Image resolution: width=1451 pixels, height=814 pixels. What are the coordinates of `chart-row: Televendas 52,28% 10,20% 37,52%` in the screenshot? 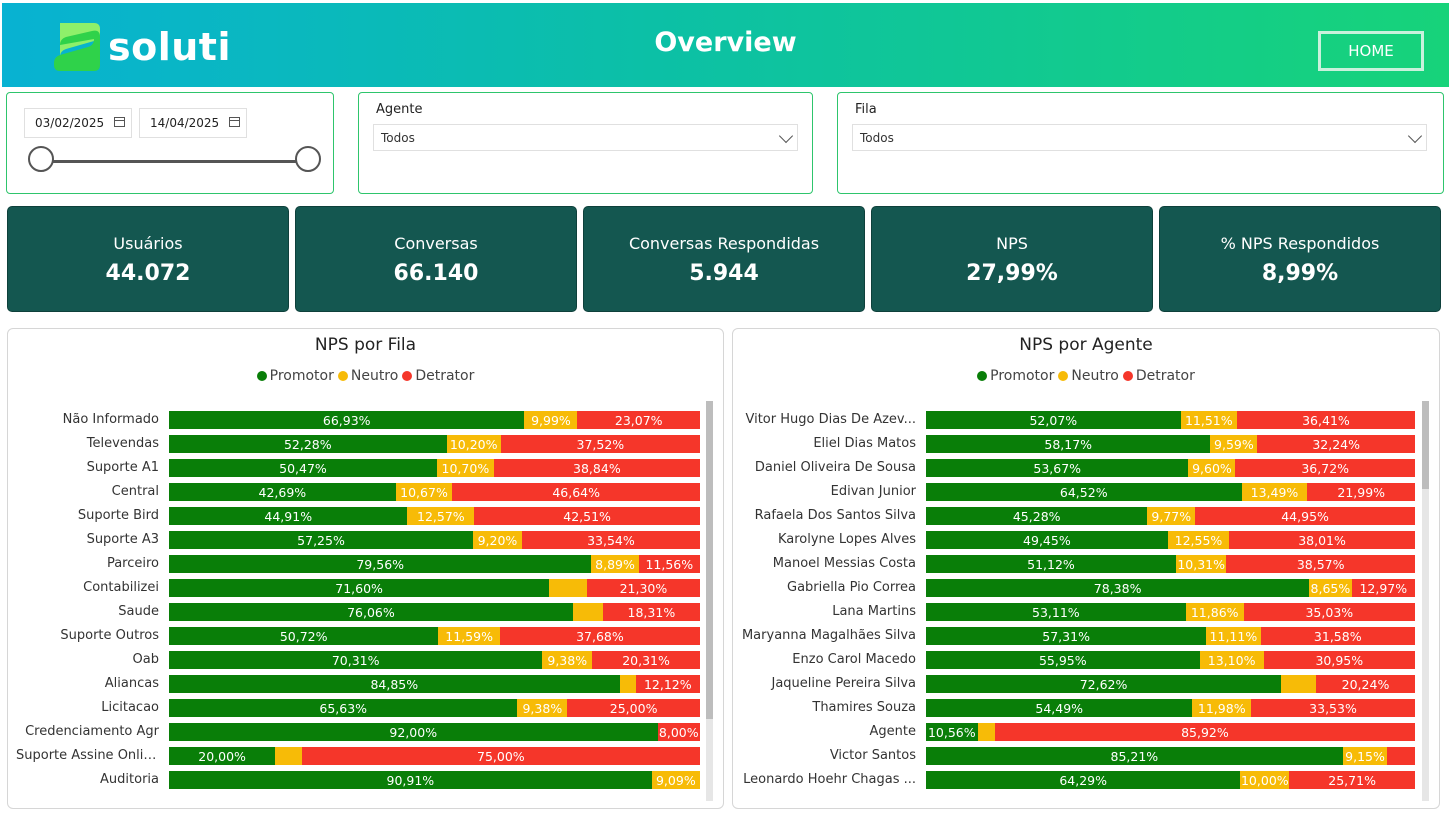 It's located at (365, 444).